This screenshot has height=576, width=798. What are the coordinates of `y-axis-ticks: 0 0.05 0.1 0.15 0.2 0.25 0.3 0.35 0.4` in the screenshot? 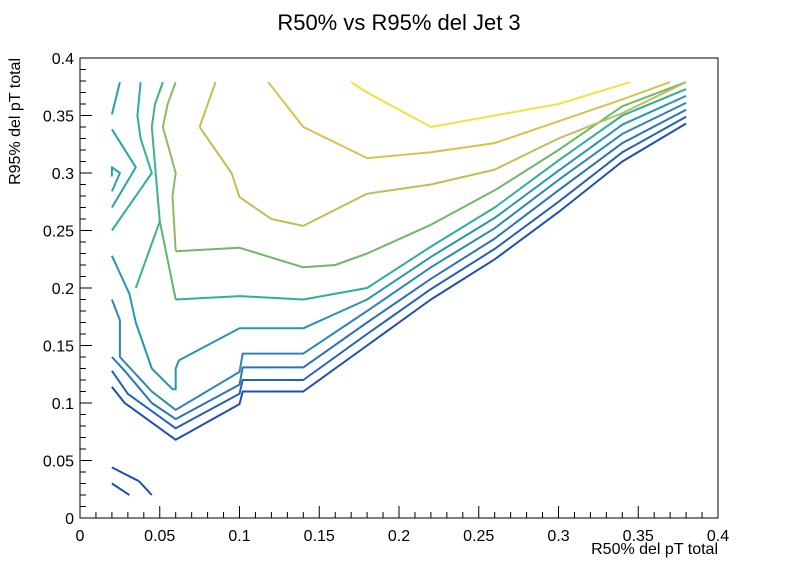 It's located at (67, 289).